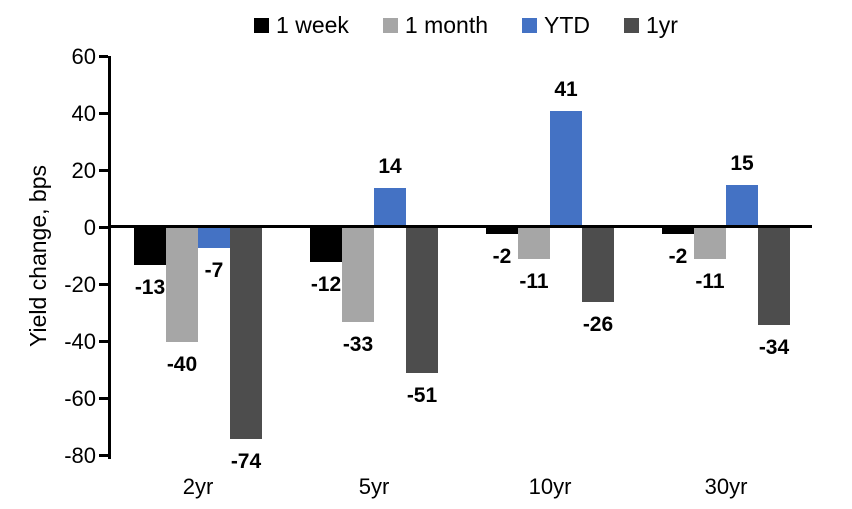 This screenshot has height=509, width=852. What do you see at coordinates (150, 287) in the screenshot?
I see `bar-value-label: -13` at bounding box center [150, 287].